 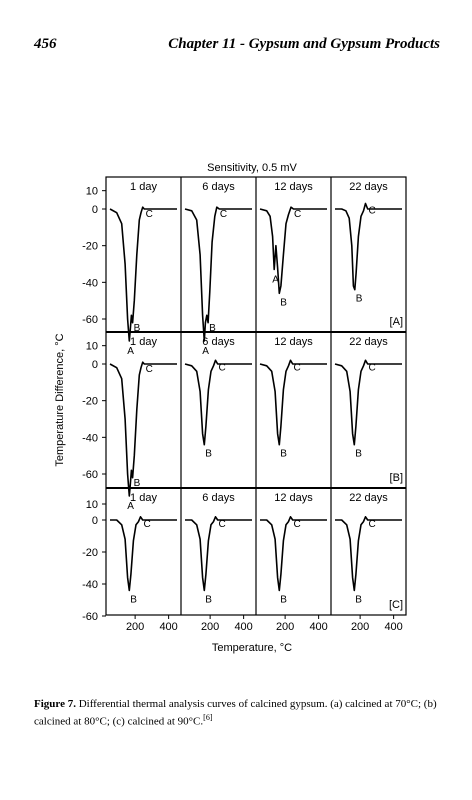 What do you see at coordinates (396, 322) in the screenshot?
I see `row-tag: [A]` at bounding box center [396, 322].